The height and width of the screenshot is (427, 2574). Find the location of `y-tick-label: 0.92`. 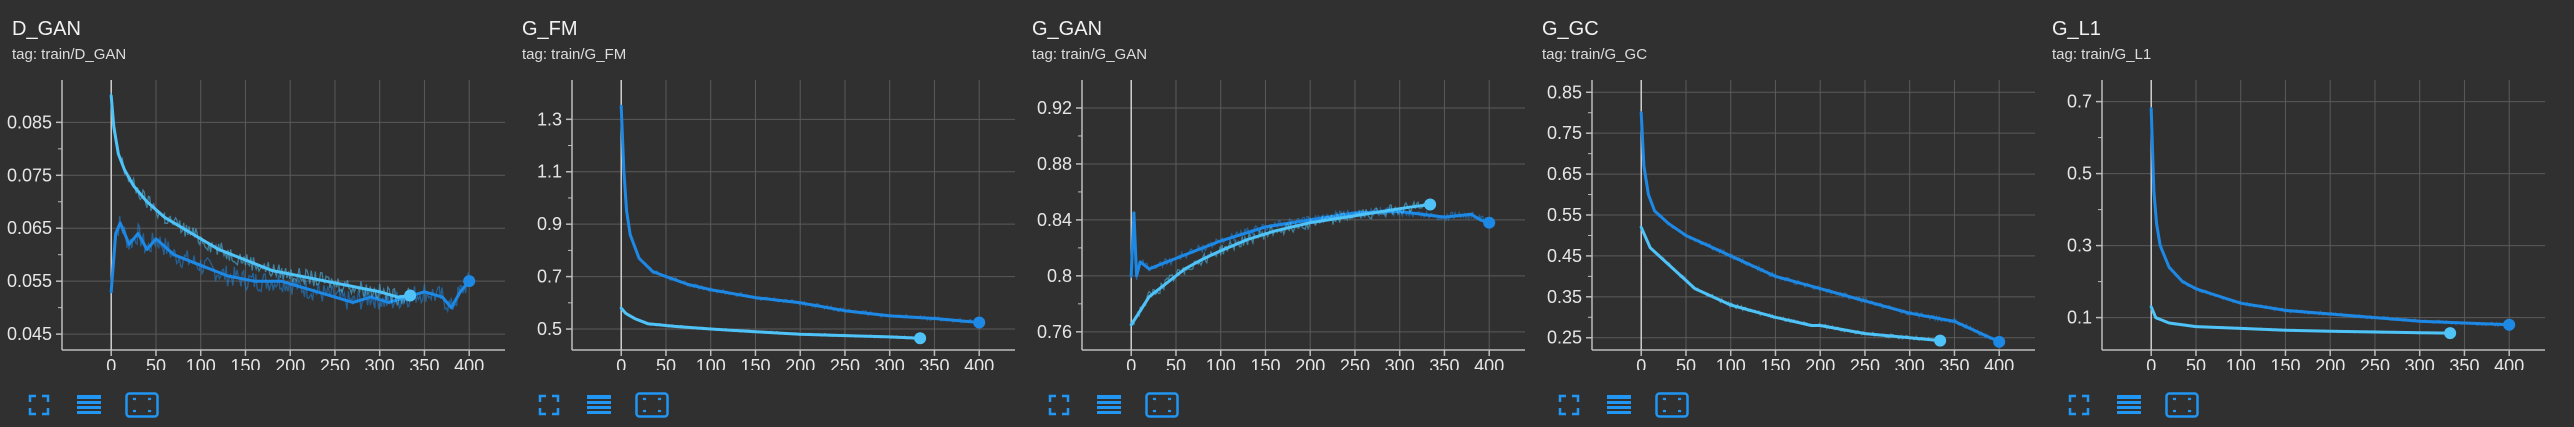

y-tick-label: 0.92 is located at coordinates (1054, 108).